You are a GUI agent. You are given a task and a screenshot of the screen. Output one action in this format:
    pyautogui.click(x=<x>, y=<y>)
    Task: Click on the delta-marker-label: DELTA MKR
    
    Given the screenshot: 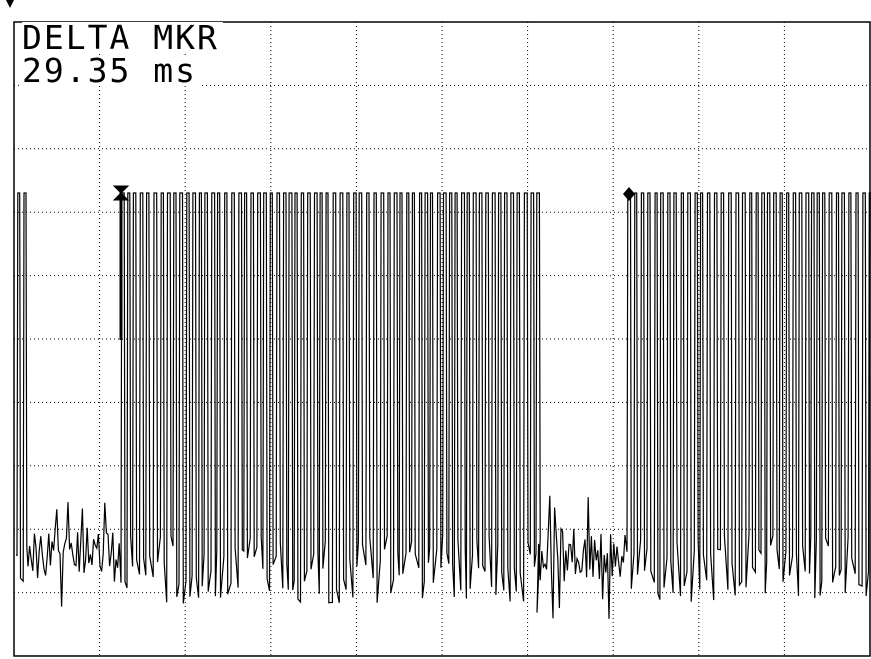 What is the action you would take?
    pyautogui.click(x=122, y=37)
    